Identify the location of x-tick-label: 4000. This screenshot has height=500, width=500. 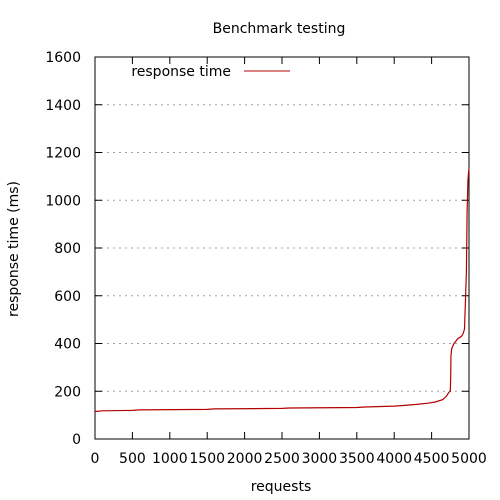
(394, 459).